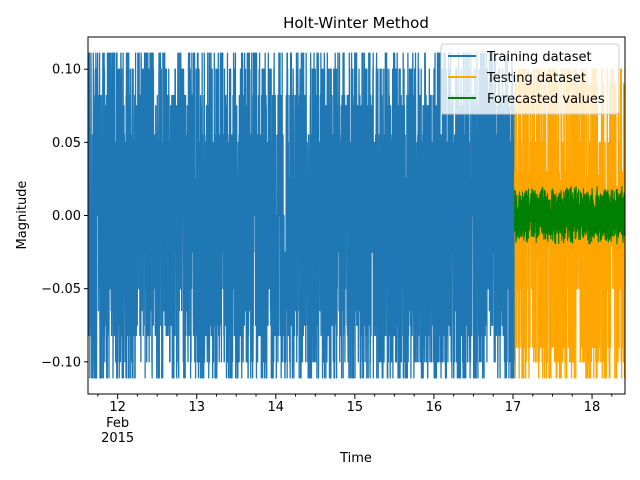  Describe the element at coordinates (61, 289) in the screenshot. I see `y-tick-label: −0.05` at that location.